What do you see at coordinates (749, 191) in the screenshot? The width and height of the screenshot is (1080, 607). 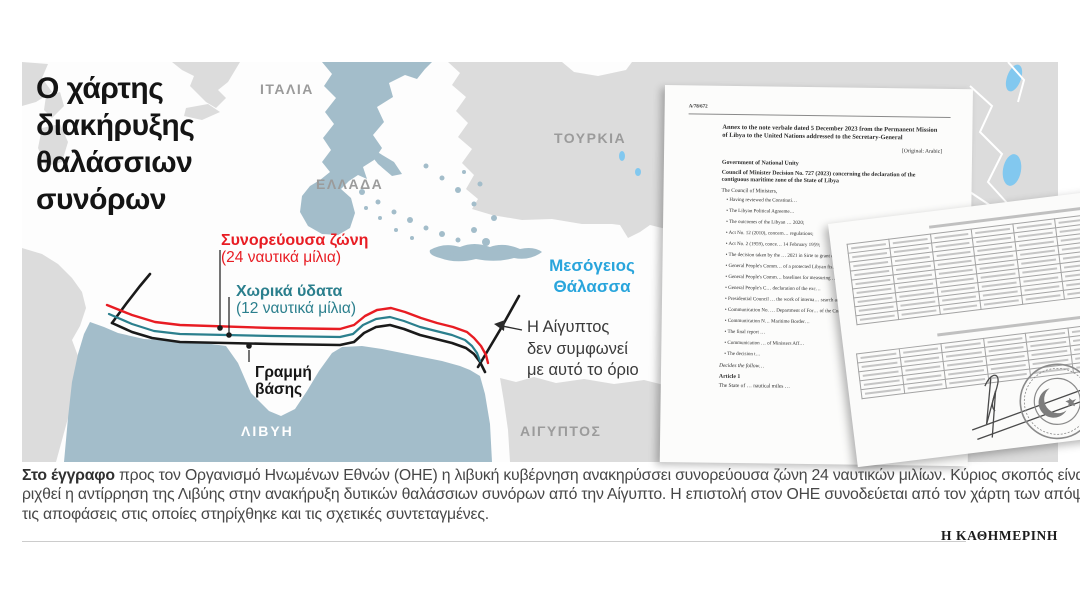 I see `document-opening: The Council of Ministers,` at bounding box center [749, 191].